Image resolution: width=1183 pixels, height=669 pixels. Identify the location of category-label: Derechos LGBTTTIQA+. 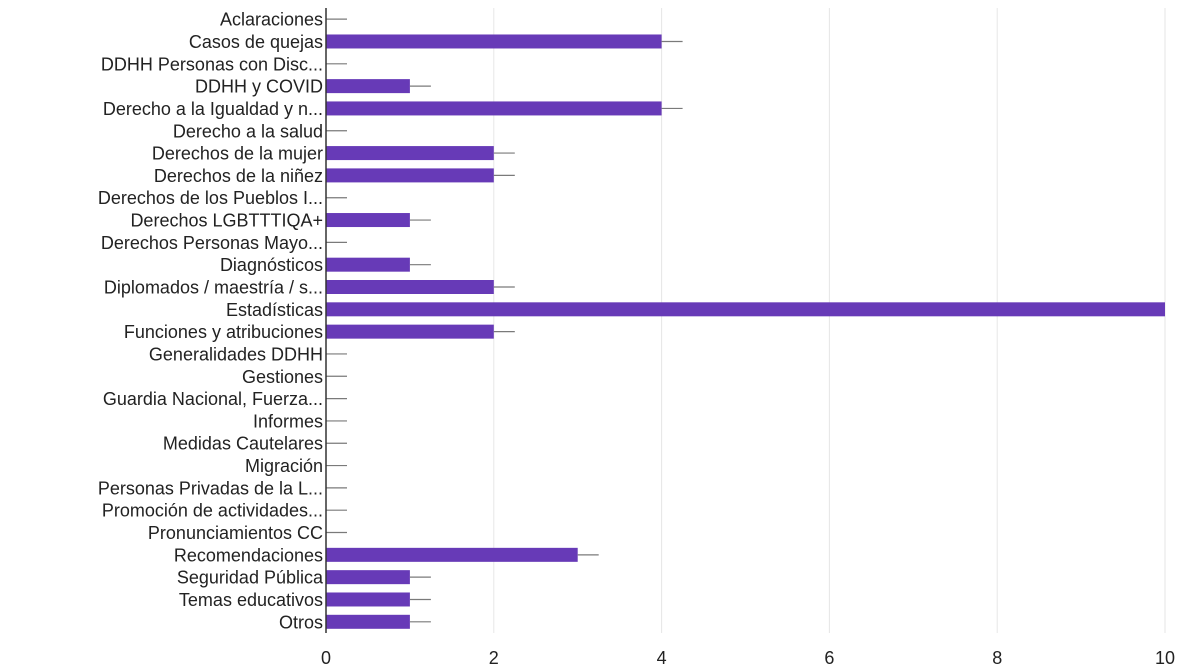
(226, 221).